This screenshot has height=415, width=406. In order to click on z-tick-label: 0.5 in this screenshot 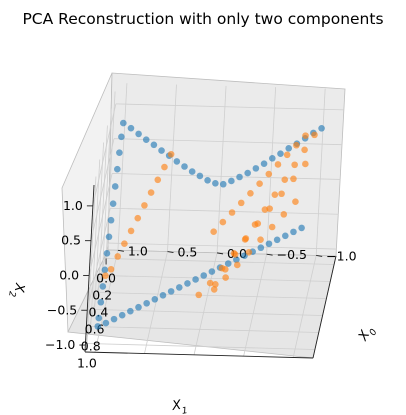, I will do `click(71, 240)`.